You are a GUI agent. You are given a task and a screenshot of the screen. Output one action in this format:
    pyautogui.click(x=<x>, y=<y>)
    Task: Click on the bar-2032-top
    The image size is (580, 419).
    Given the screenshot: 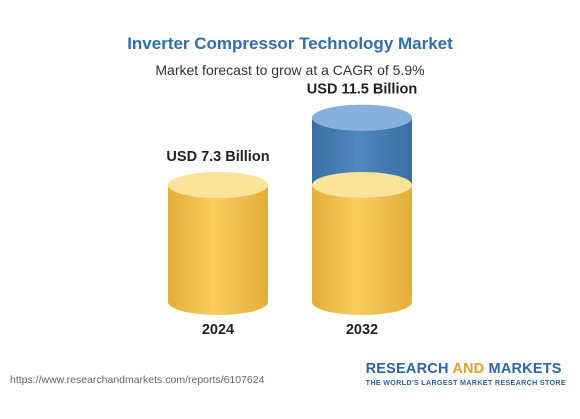 What is the action you would take?
    pyautogui.click(x=362, y=117)
    